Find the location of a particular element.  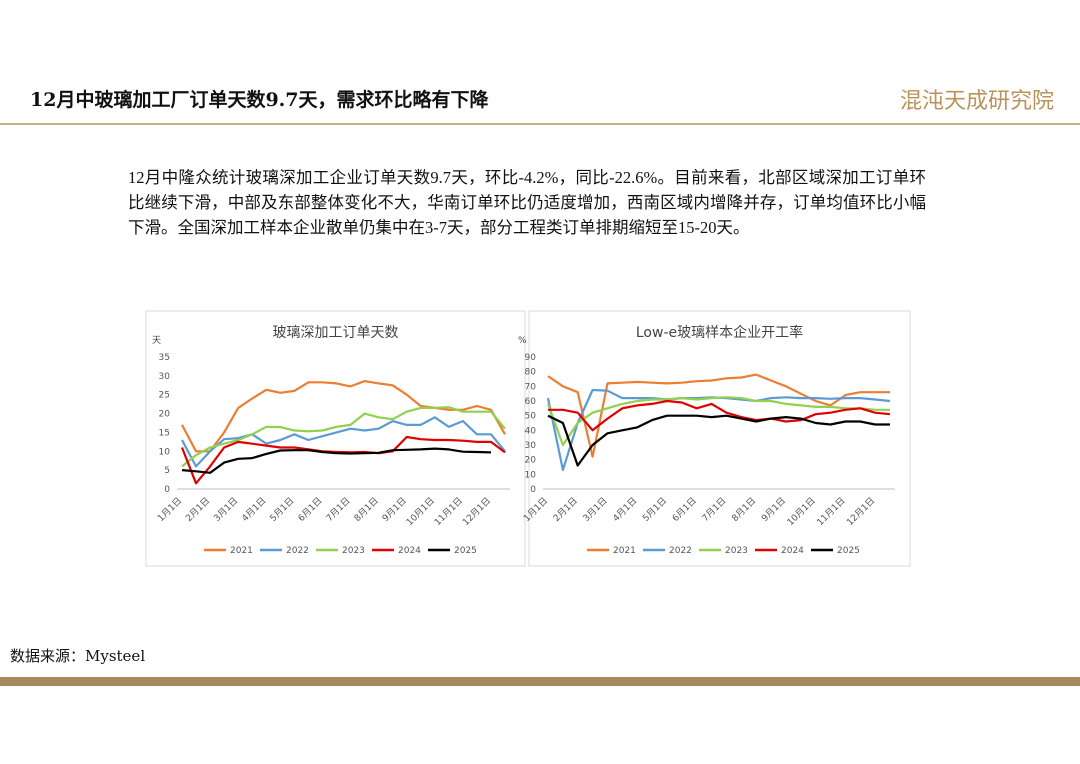

y-tick-label: 60 is located at coordinates (531, 402).